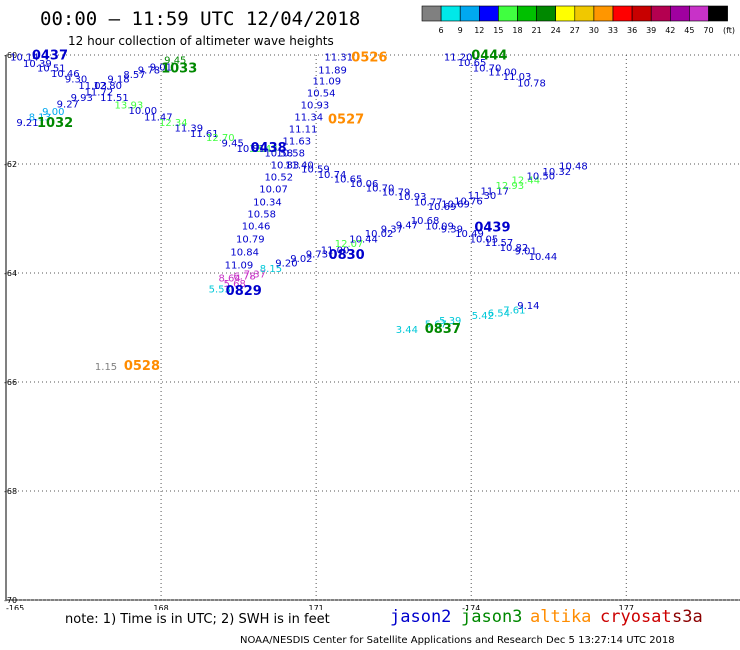 This screenshot has width=740, height=650. Describe the element at coordinates (37, 64) in the screenshot. I see `wave-height-label: 10.39` at that location.